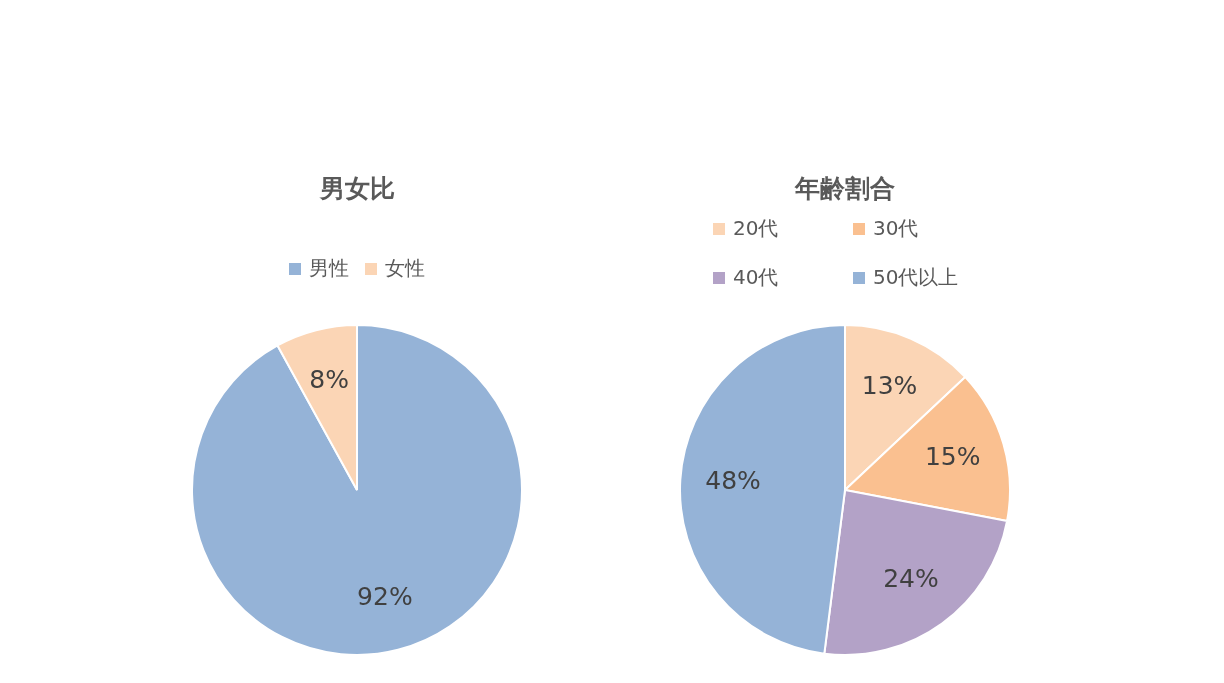 This screenshot has height=683, width=1224. I want to click on legend-label: 男性, so click(329, 268).